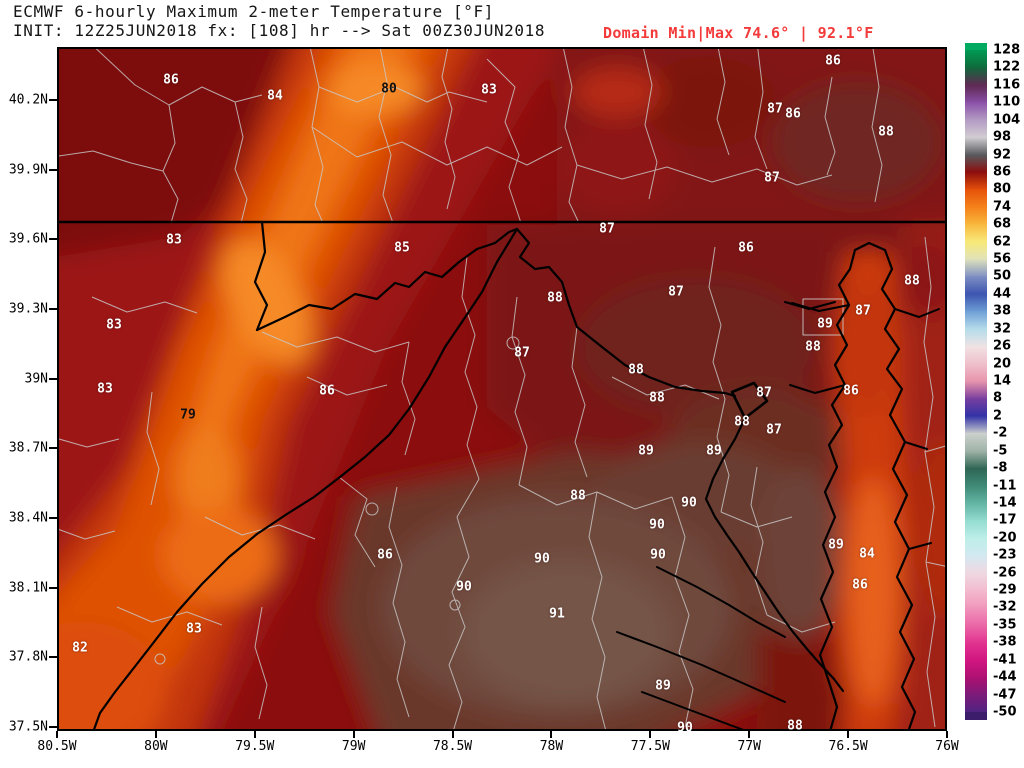 The height and width of the screenshot is (768, 1024). I want to click on colorbar-tick-label: 14, so click(1002, 381).